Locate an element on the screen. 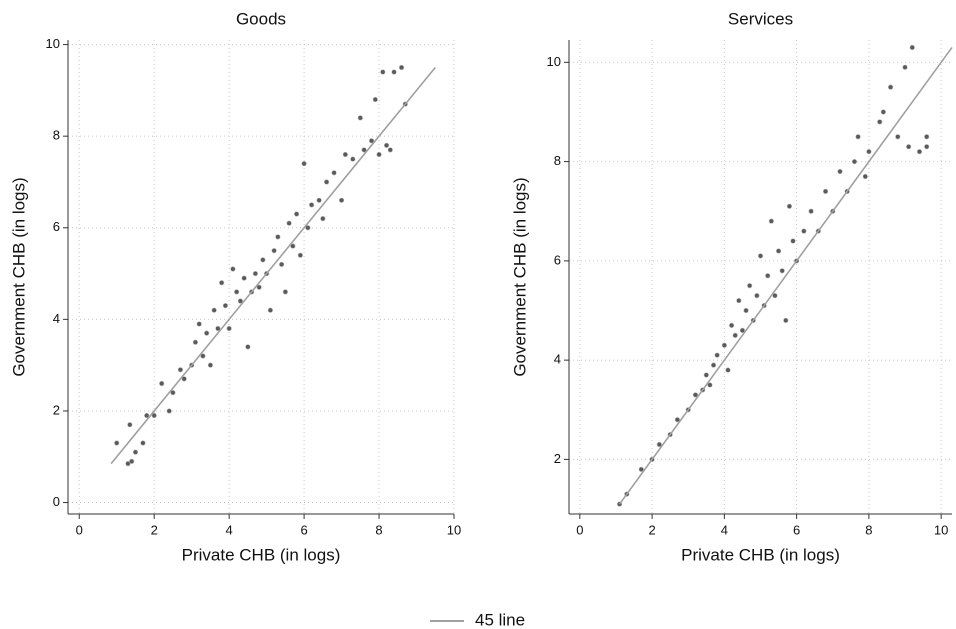  y-tick-label: 2 is located at coordinates (56, 409).